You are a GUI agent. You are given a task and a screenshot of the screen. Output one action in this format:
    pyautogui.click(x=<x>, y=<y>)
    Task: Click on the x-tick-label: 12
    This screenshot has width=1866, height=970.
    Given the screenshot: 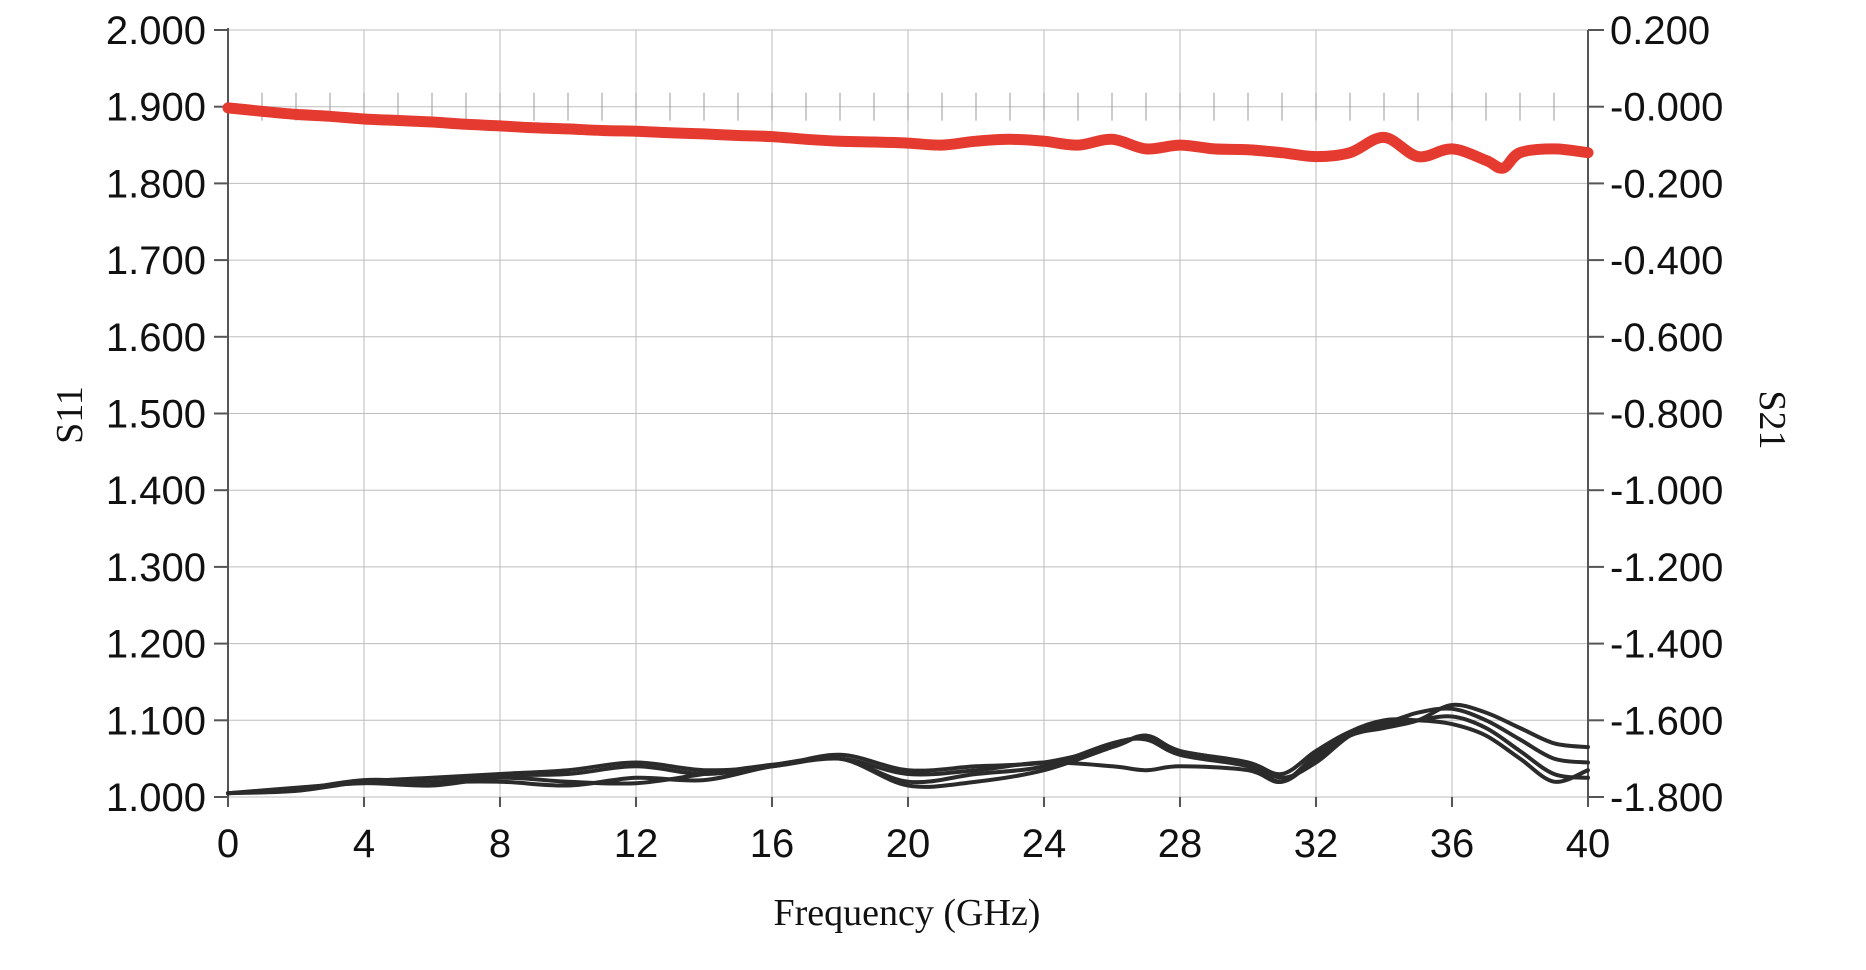 What is the action you would take?
    pyautogui.click(x=636, y=844)
    